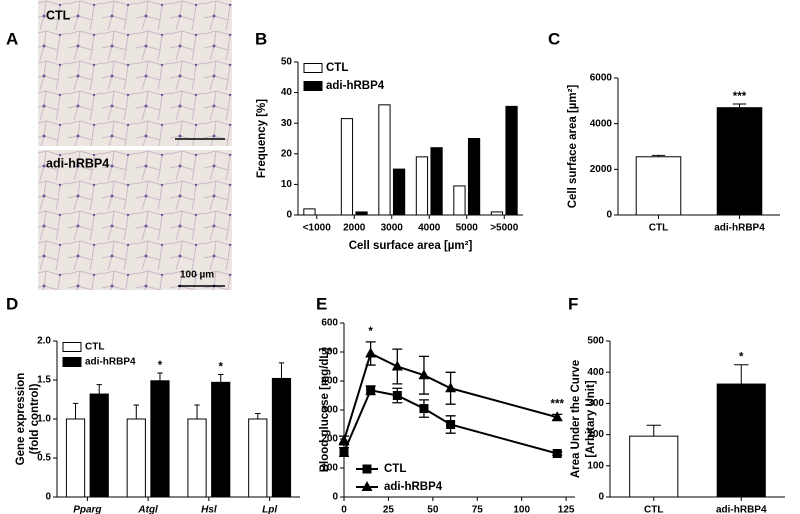  What do you see at coordinates (354, 228) in the screenshot?
I see `x-tick-label: 2000` at bounding box center [354, 228].